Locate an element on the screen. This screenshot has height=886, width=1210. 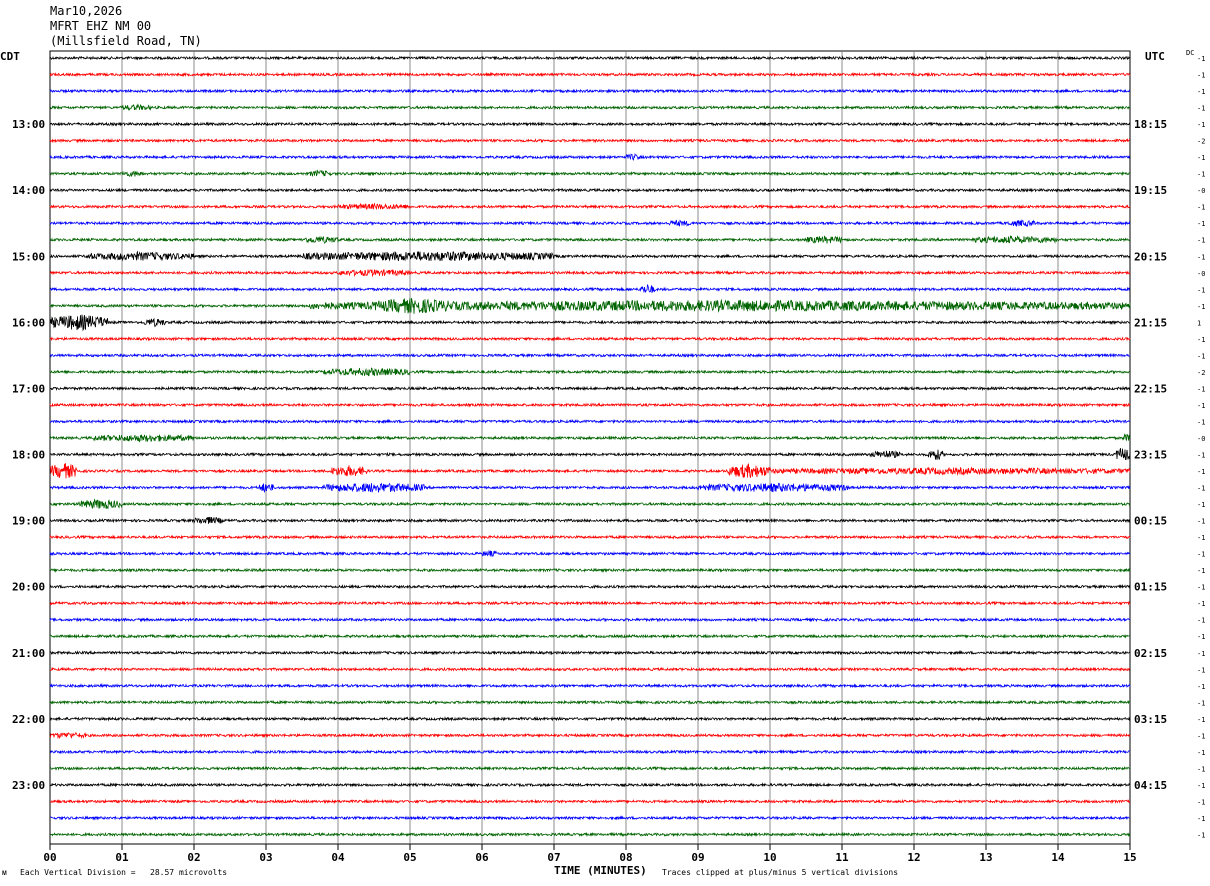
plot-date: Mar10,2026 is located at coordinates (86, 11).